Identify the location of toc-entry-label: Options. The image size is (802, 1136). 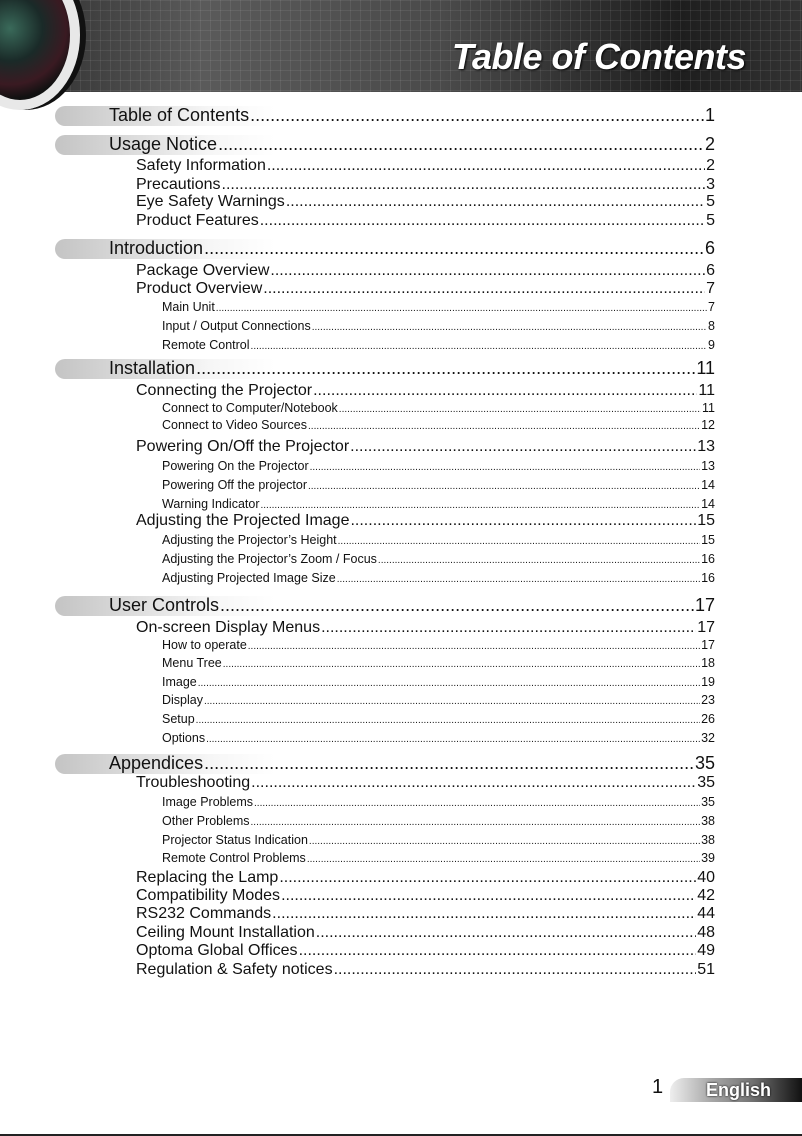
(184, 738).